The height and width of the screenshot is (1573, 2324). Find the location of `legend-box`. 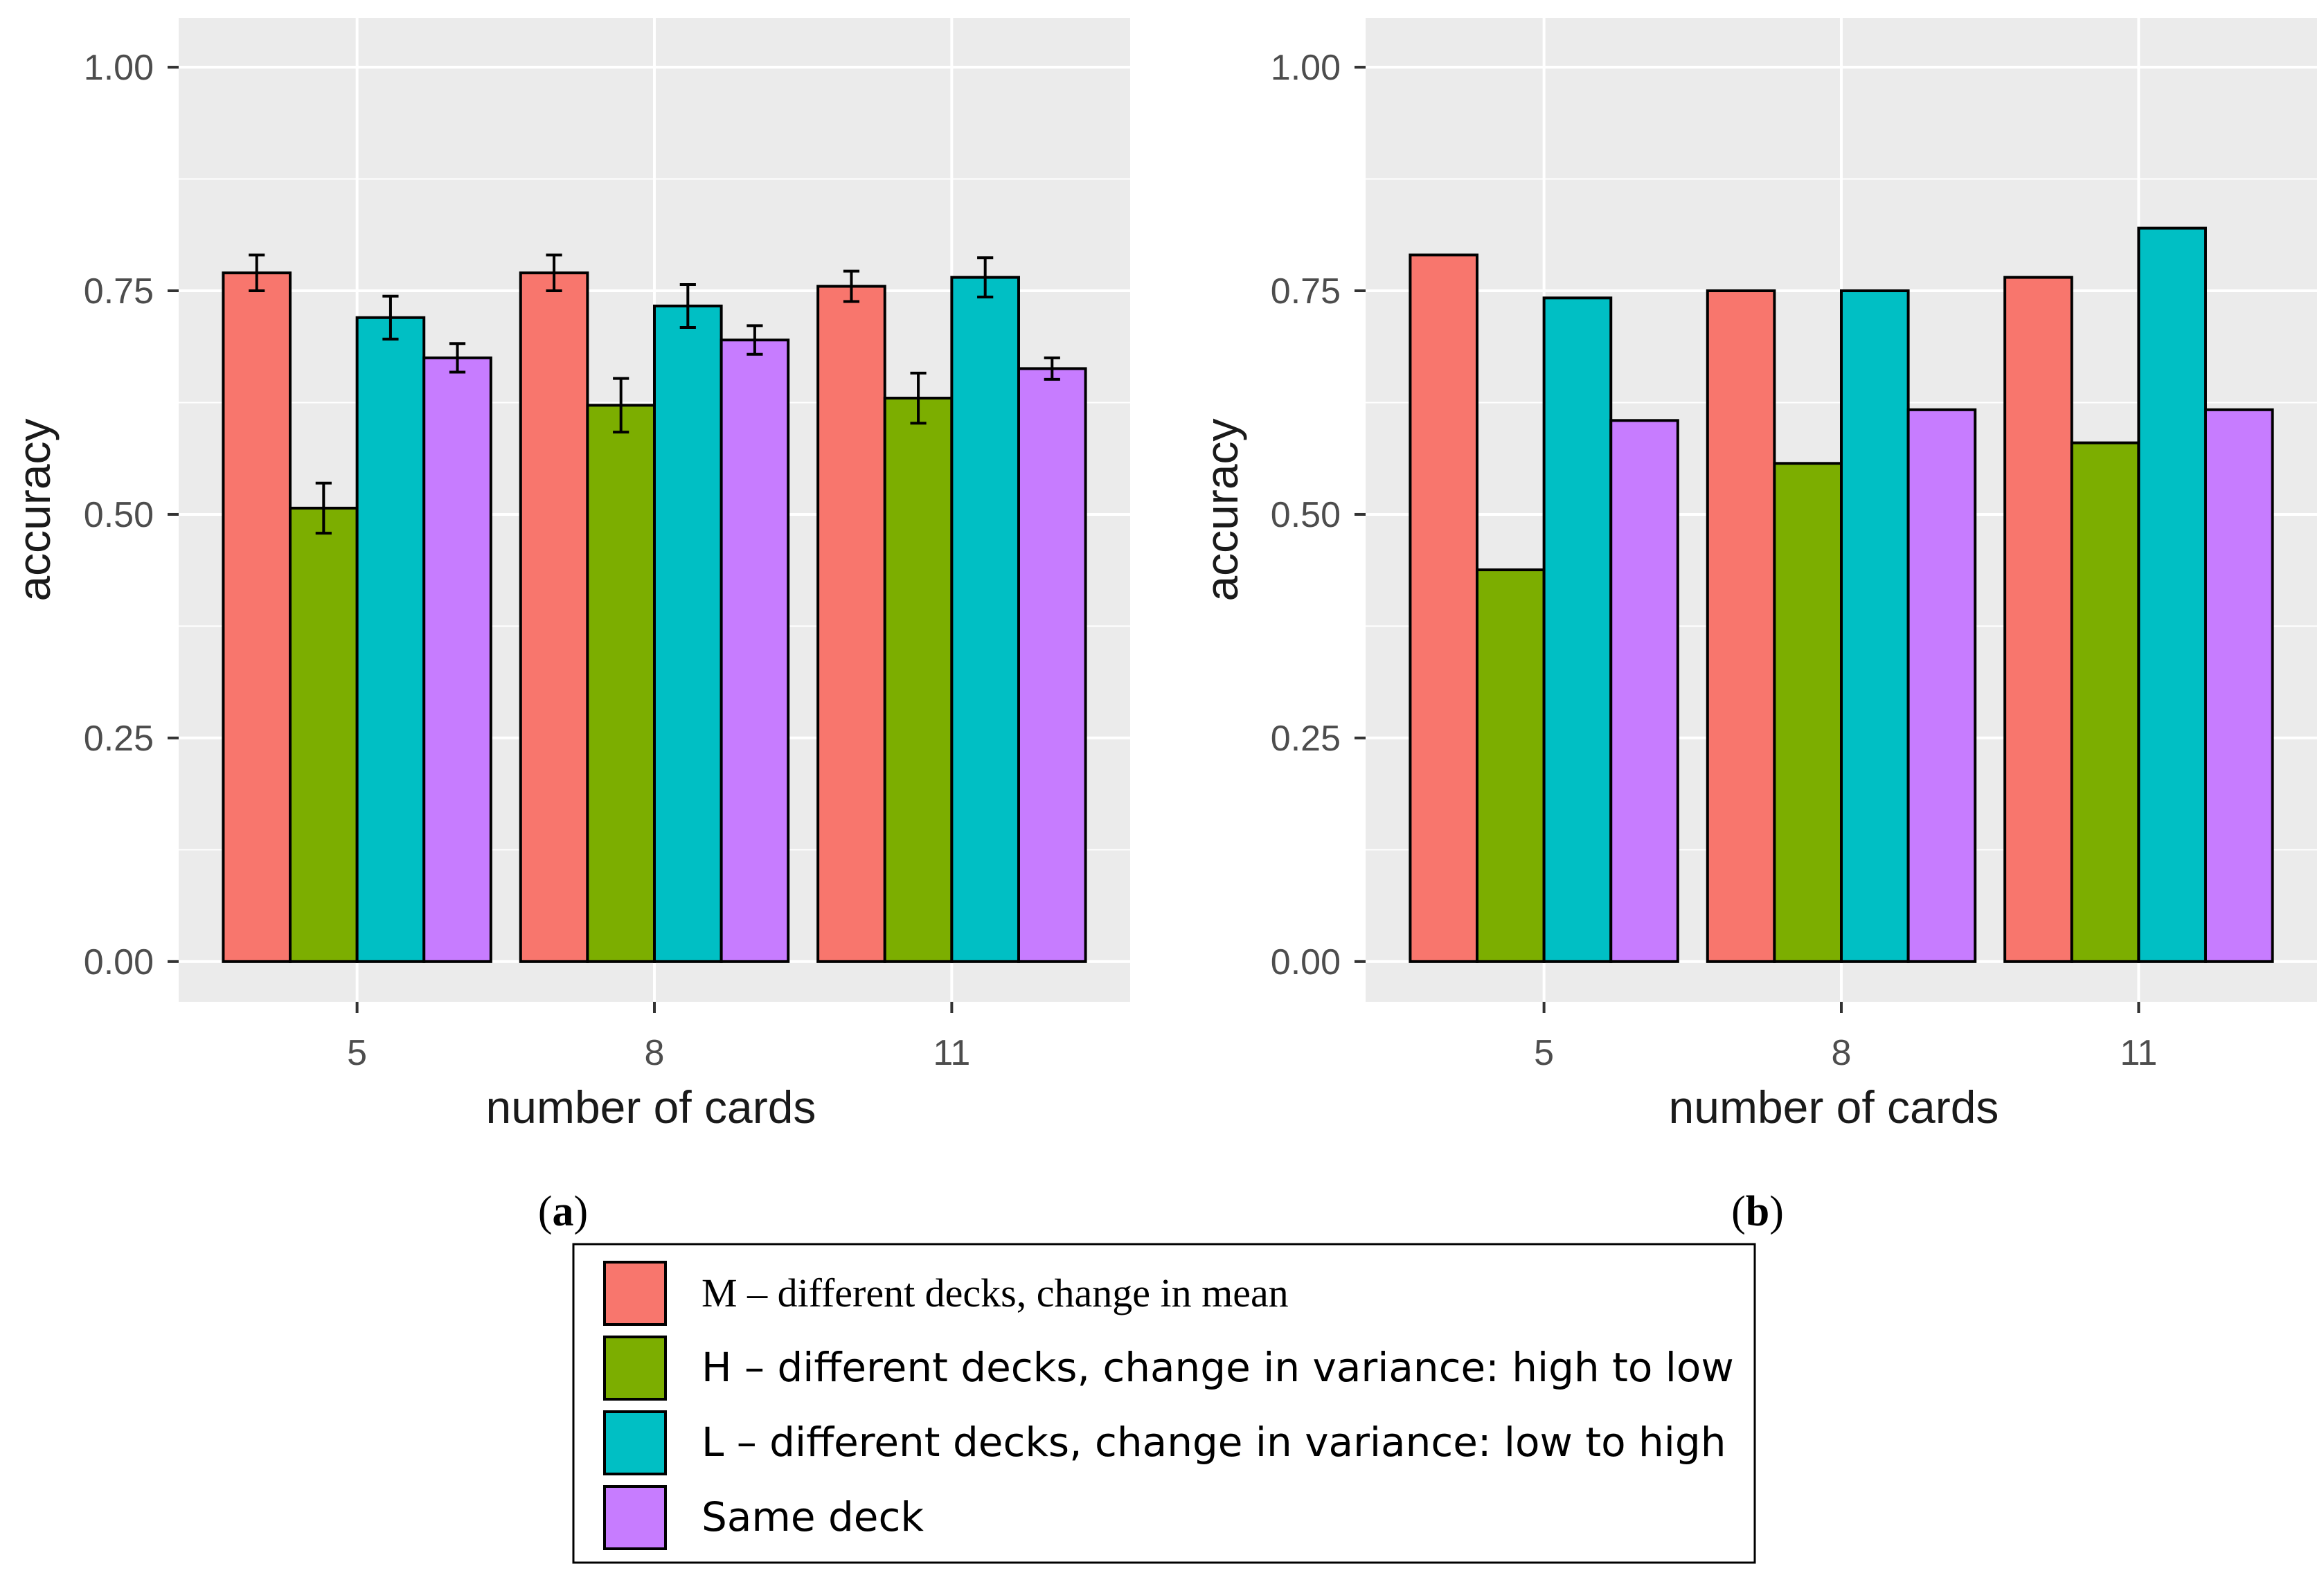

legend-box is located at coordinates (1164, 1403).